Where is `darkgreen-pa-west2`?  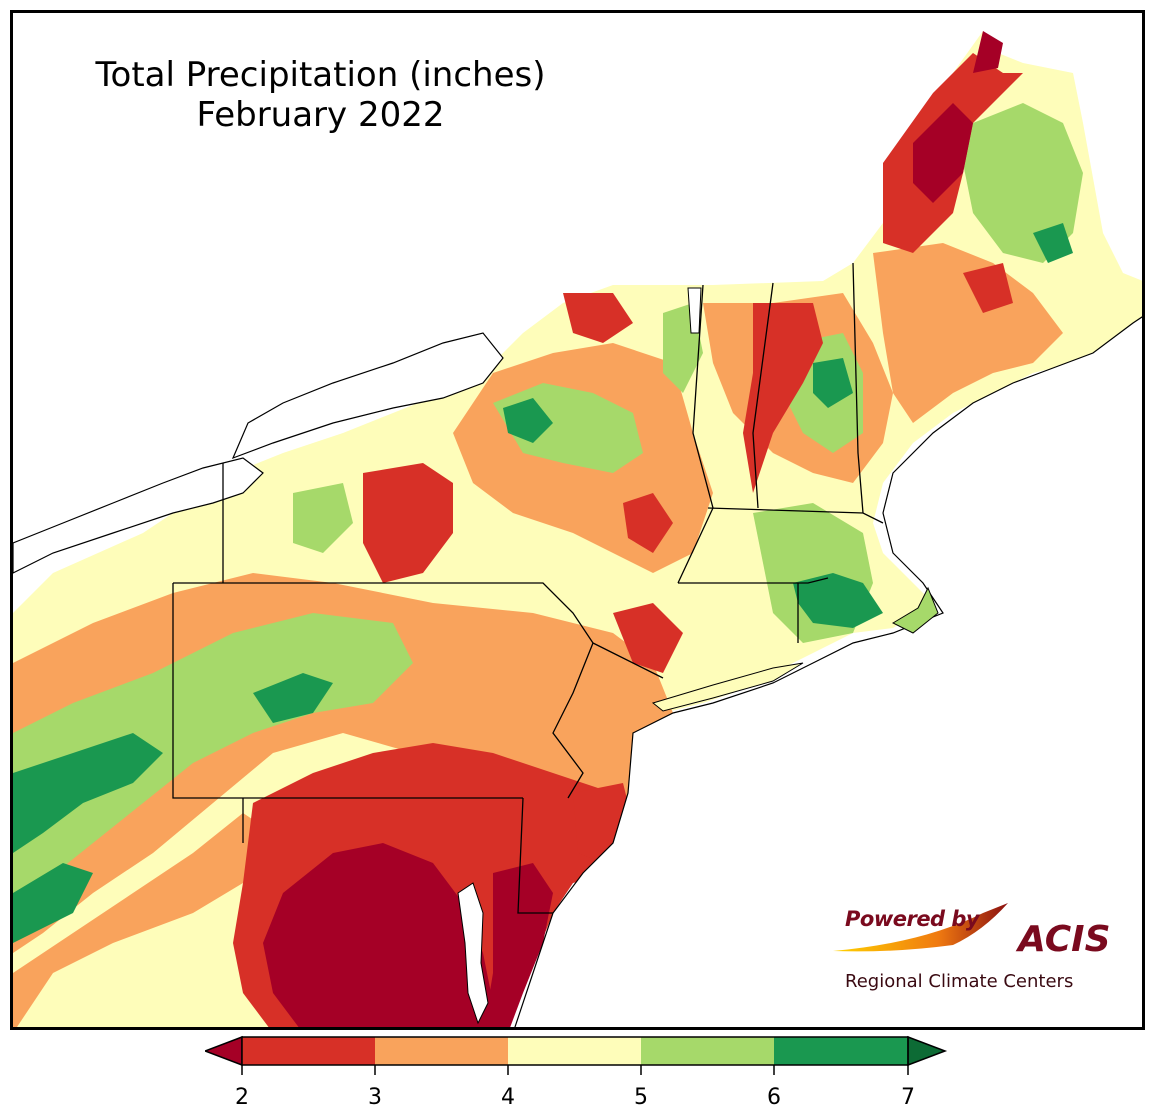 darkgreen-pa-west2 is located at coordinates (53, 903).